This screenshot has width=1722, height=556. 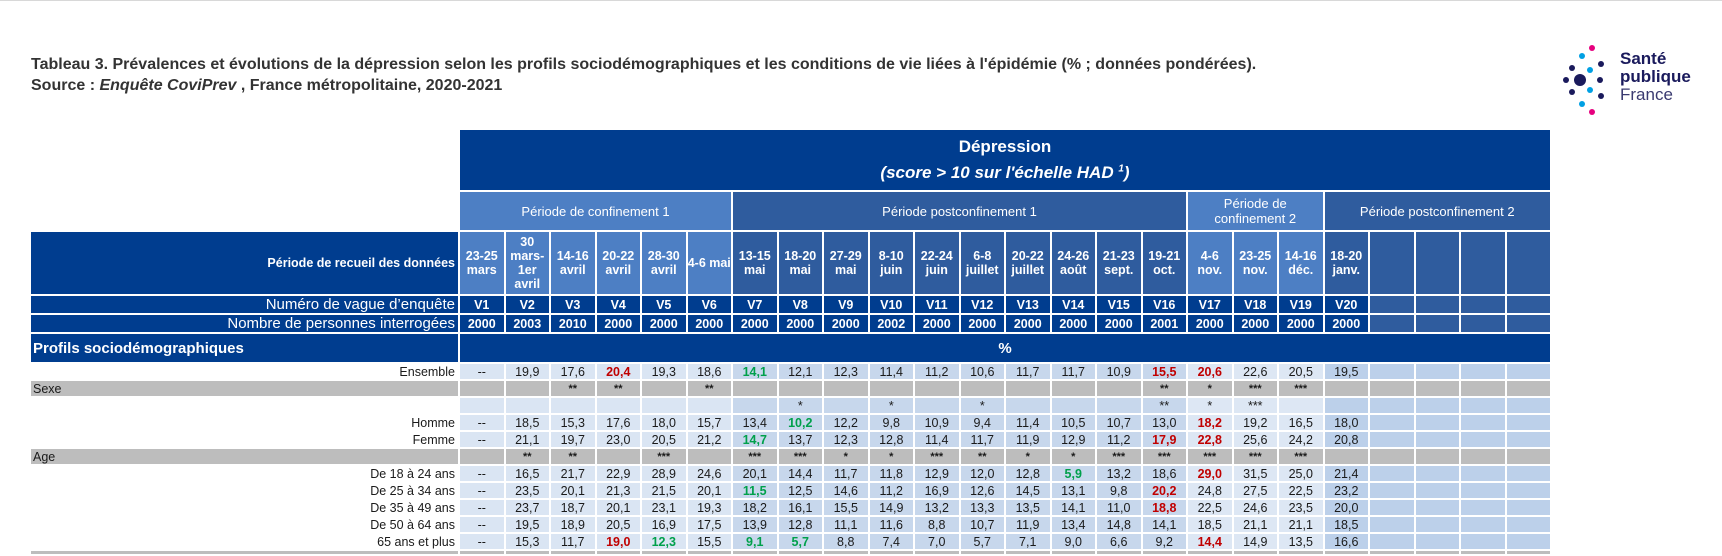 What do you see at coordinates (982, 263) in the screenshot?
I see `date-cell: 6-8 juillet` at bounding box center [982, 263].